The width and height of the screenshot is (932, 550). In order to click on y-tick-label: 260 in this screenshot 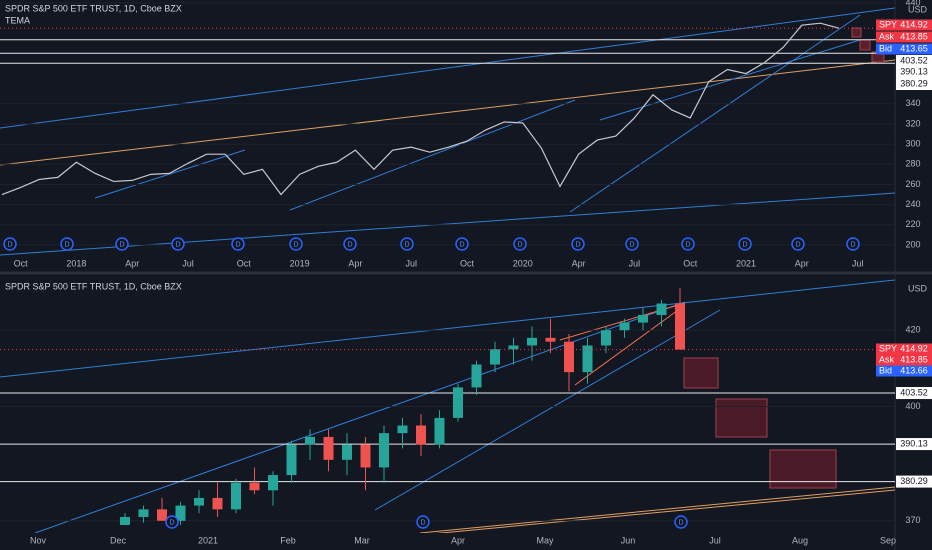, I will do `click(912, 184)`.